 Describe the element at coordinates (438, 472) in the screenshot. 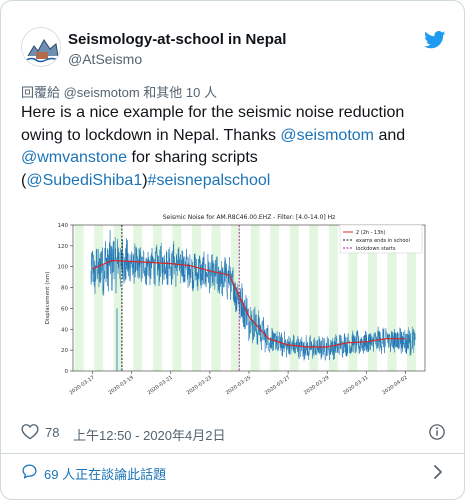

I see `chevron-right-icon` at that location.